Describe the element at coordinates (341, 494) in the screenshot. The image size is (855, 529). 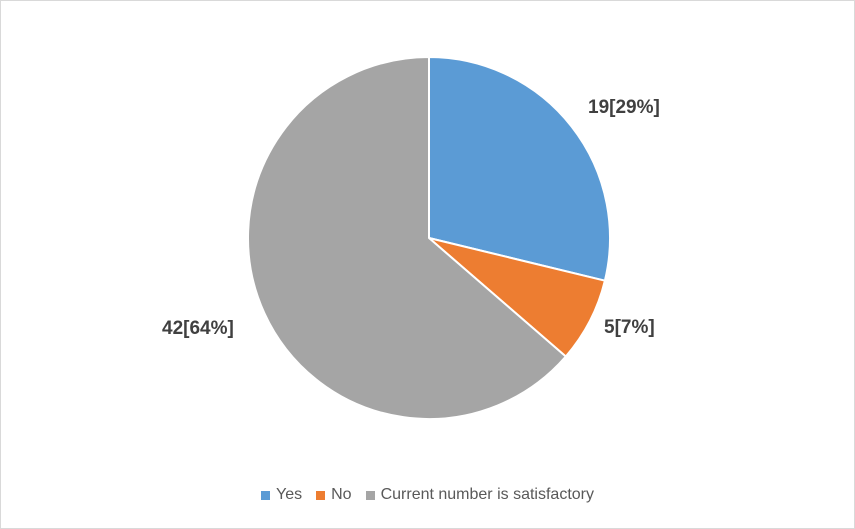
I see `legend-label-no: No` at that location.